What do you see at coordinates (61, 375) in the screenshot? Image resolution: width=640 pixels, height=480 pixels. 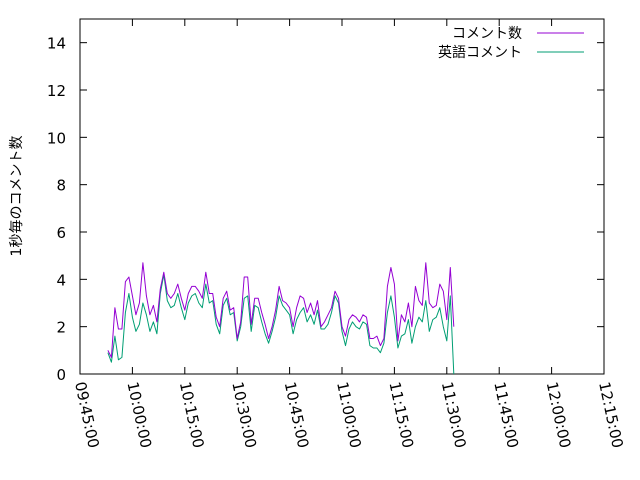 I see `y-tick-label: 0` at bounding box center [61, 375].